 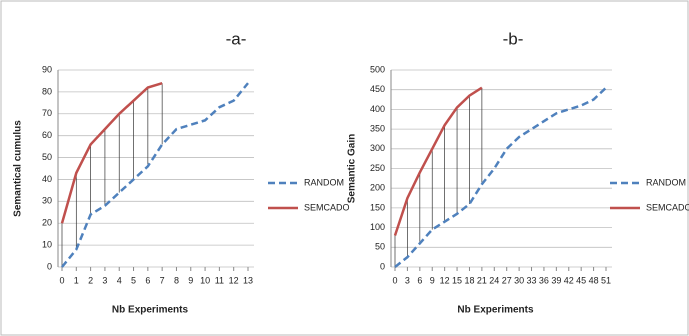 What do you see at coordinates (377, 128) in the screenshot?
I see `y-tick-label: 350` at bounding box center [377, 128].